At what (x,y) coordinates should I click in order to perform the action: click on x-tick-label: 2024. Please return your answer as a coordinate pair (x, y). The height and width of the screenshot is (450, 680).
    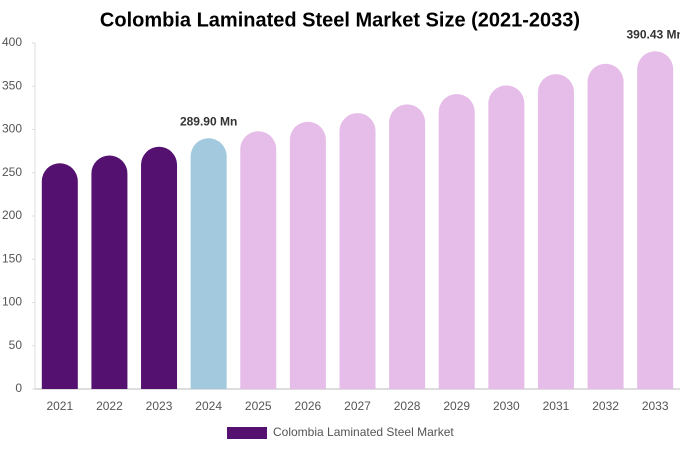
    Looking at the image, I should click on (208, 406).